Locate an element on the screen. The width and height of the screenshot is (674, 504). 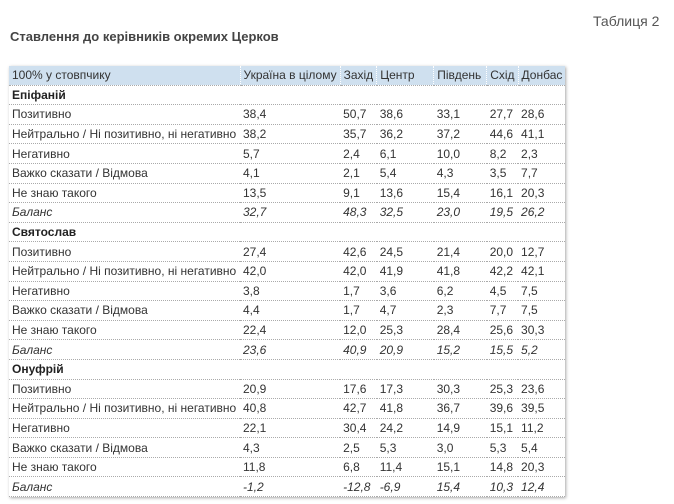
cell-donbas: 42,1 is located at coordinates (542, 271).